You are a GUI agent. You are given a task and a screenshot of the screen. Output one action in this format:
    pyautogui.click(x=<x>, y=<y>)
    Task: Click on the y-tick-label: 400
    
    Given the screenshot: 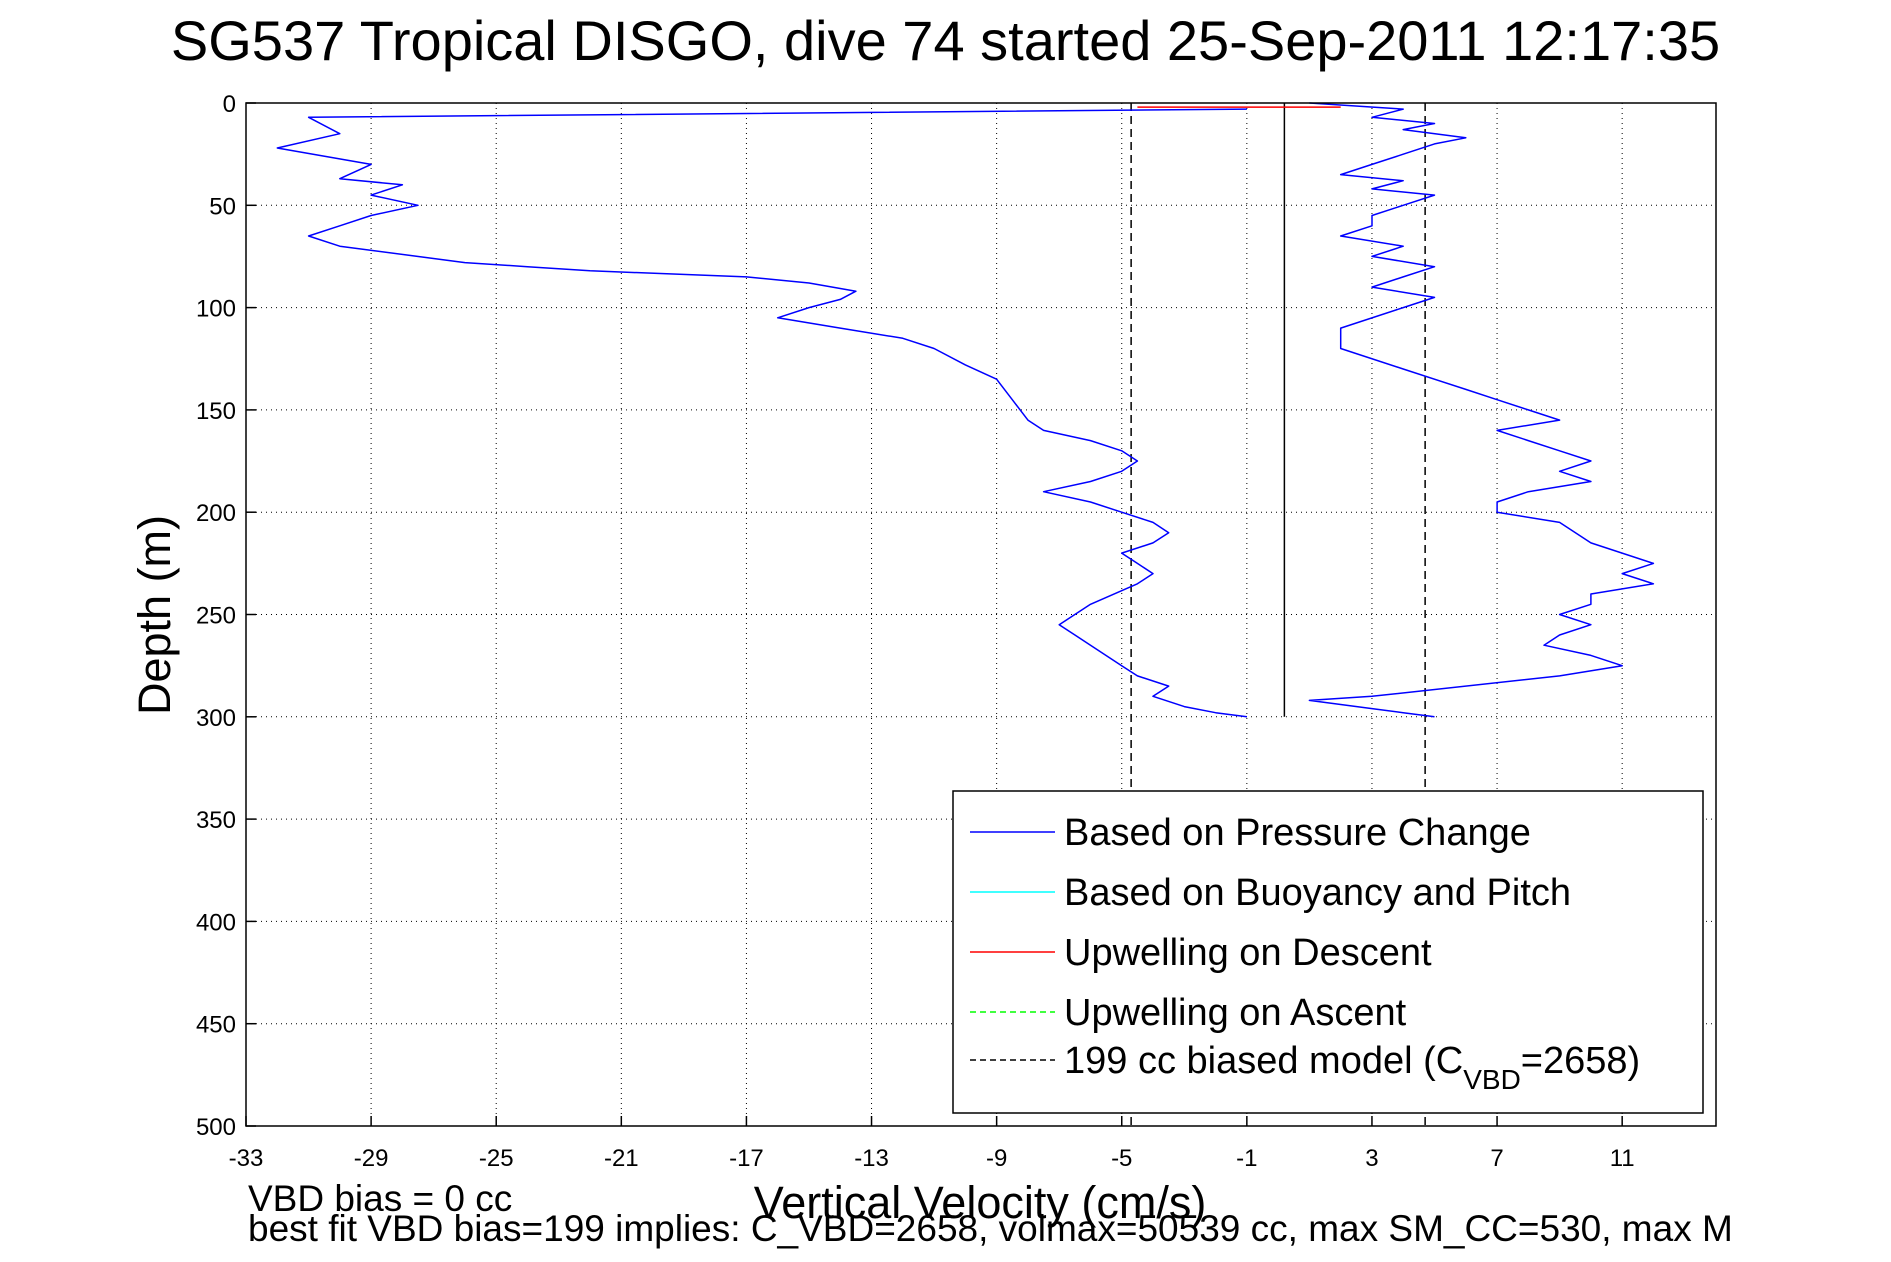 What is the action you would take?
    pyautogui.click(x=216, y=922)
    